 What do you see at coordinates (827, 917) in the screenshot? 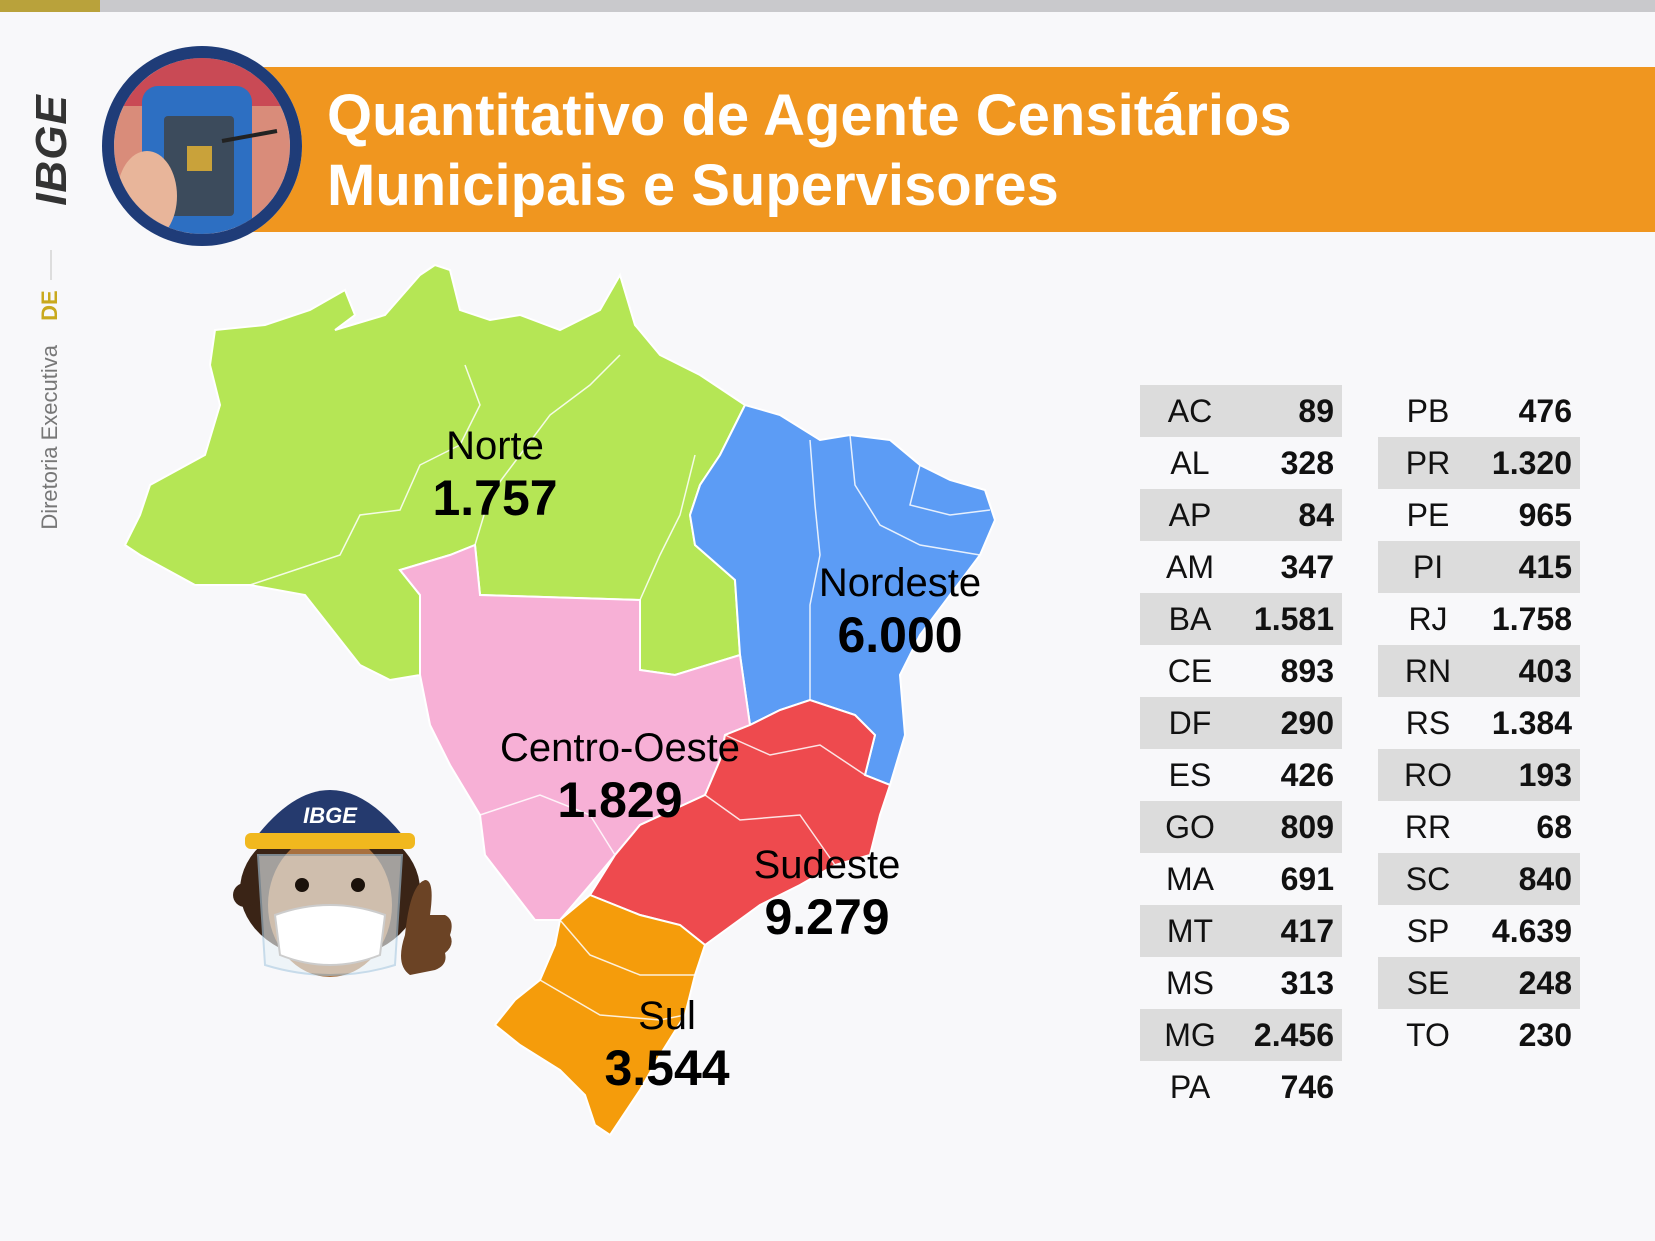
I see `region-value-sudeste: 9.279` at bounding box center [827, 917].